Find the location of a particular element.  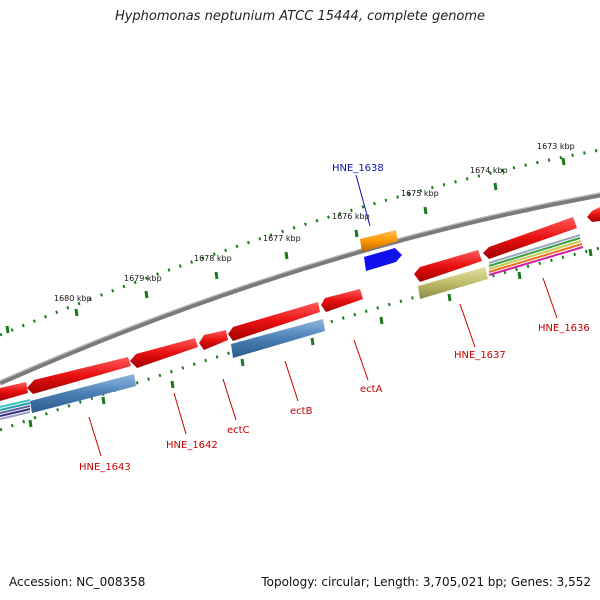

gene-label-hne1636: HNE_1636 is located at coordinates (564, 328).